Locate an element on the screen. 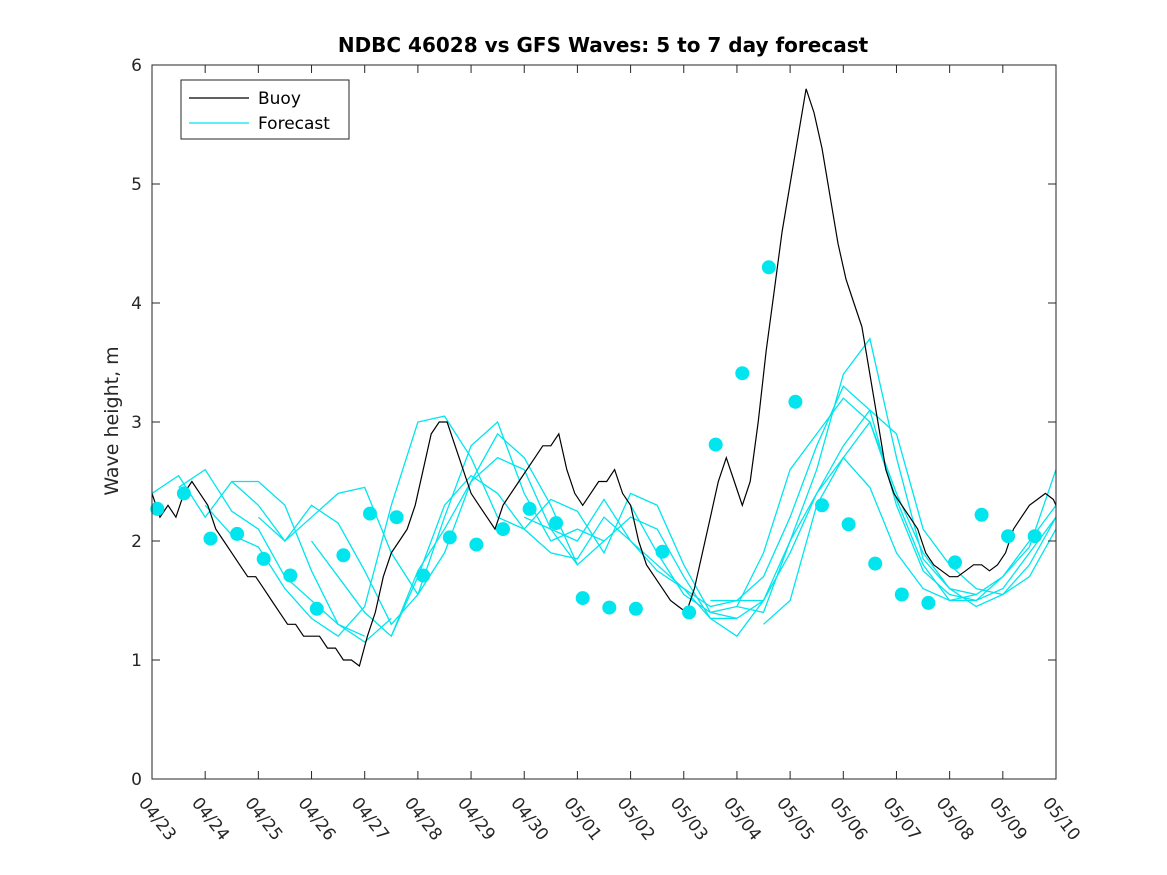 The width and height of the screenshot is (1167, 875). x-tick-label: 04/28 is located at coordinates (423, 819).